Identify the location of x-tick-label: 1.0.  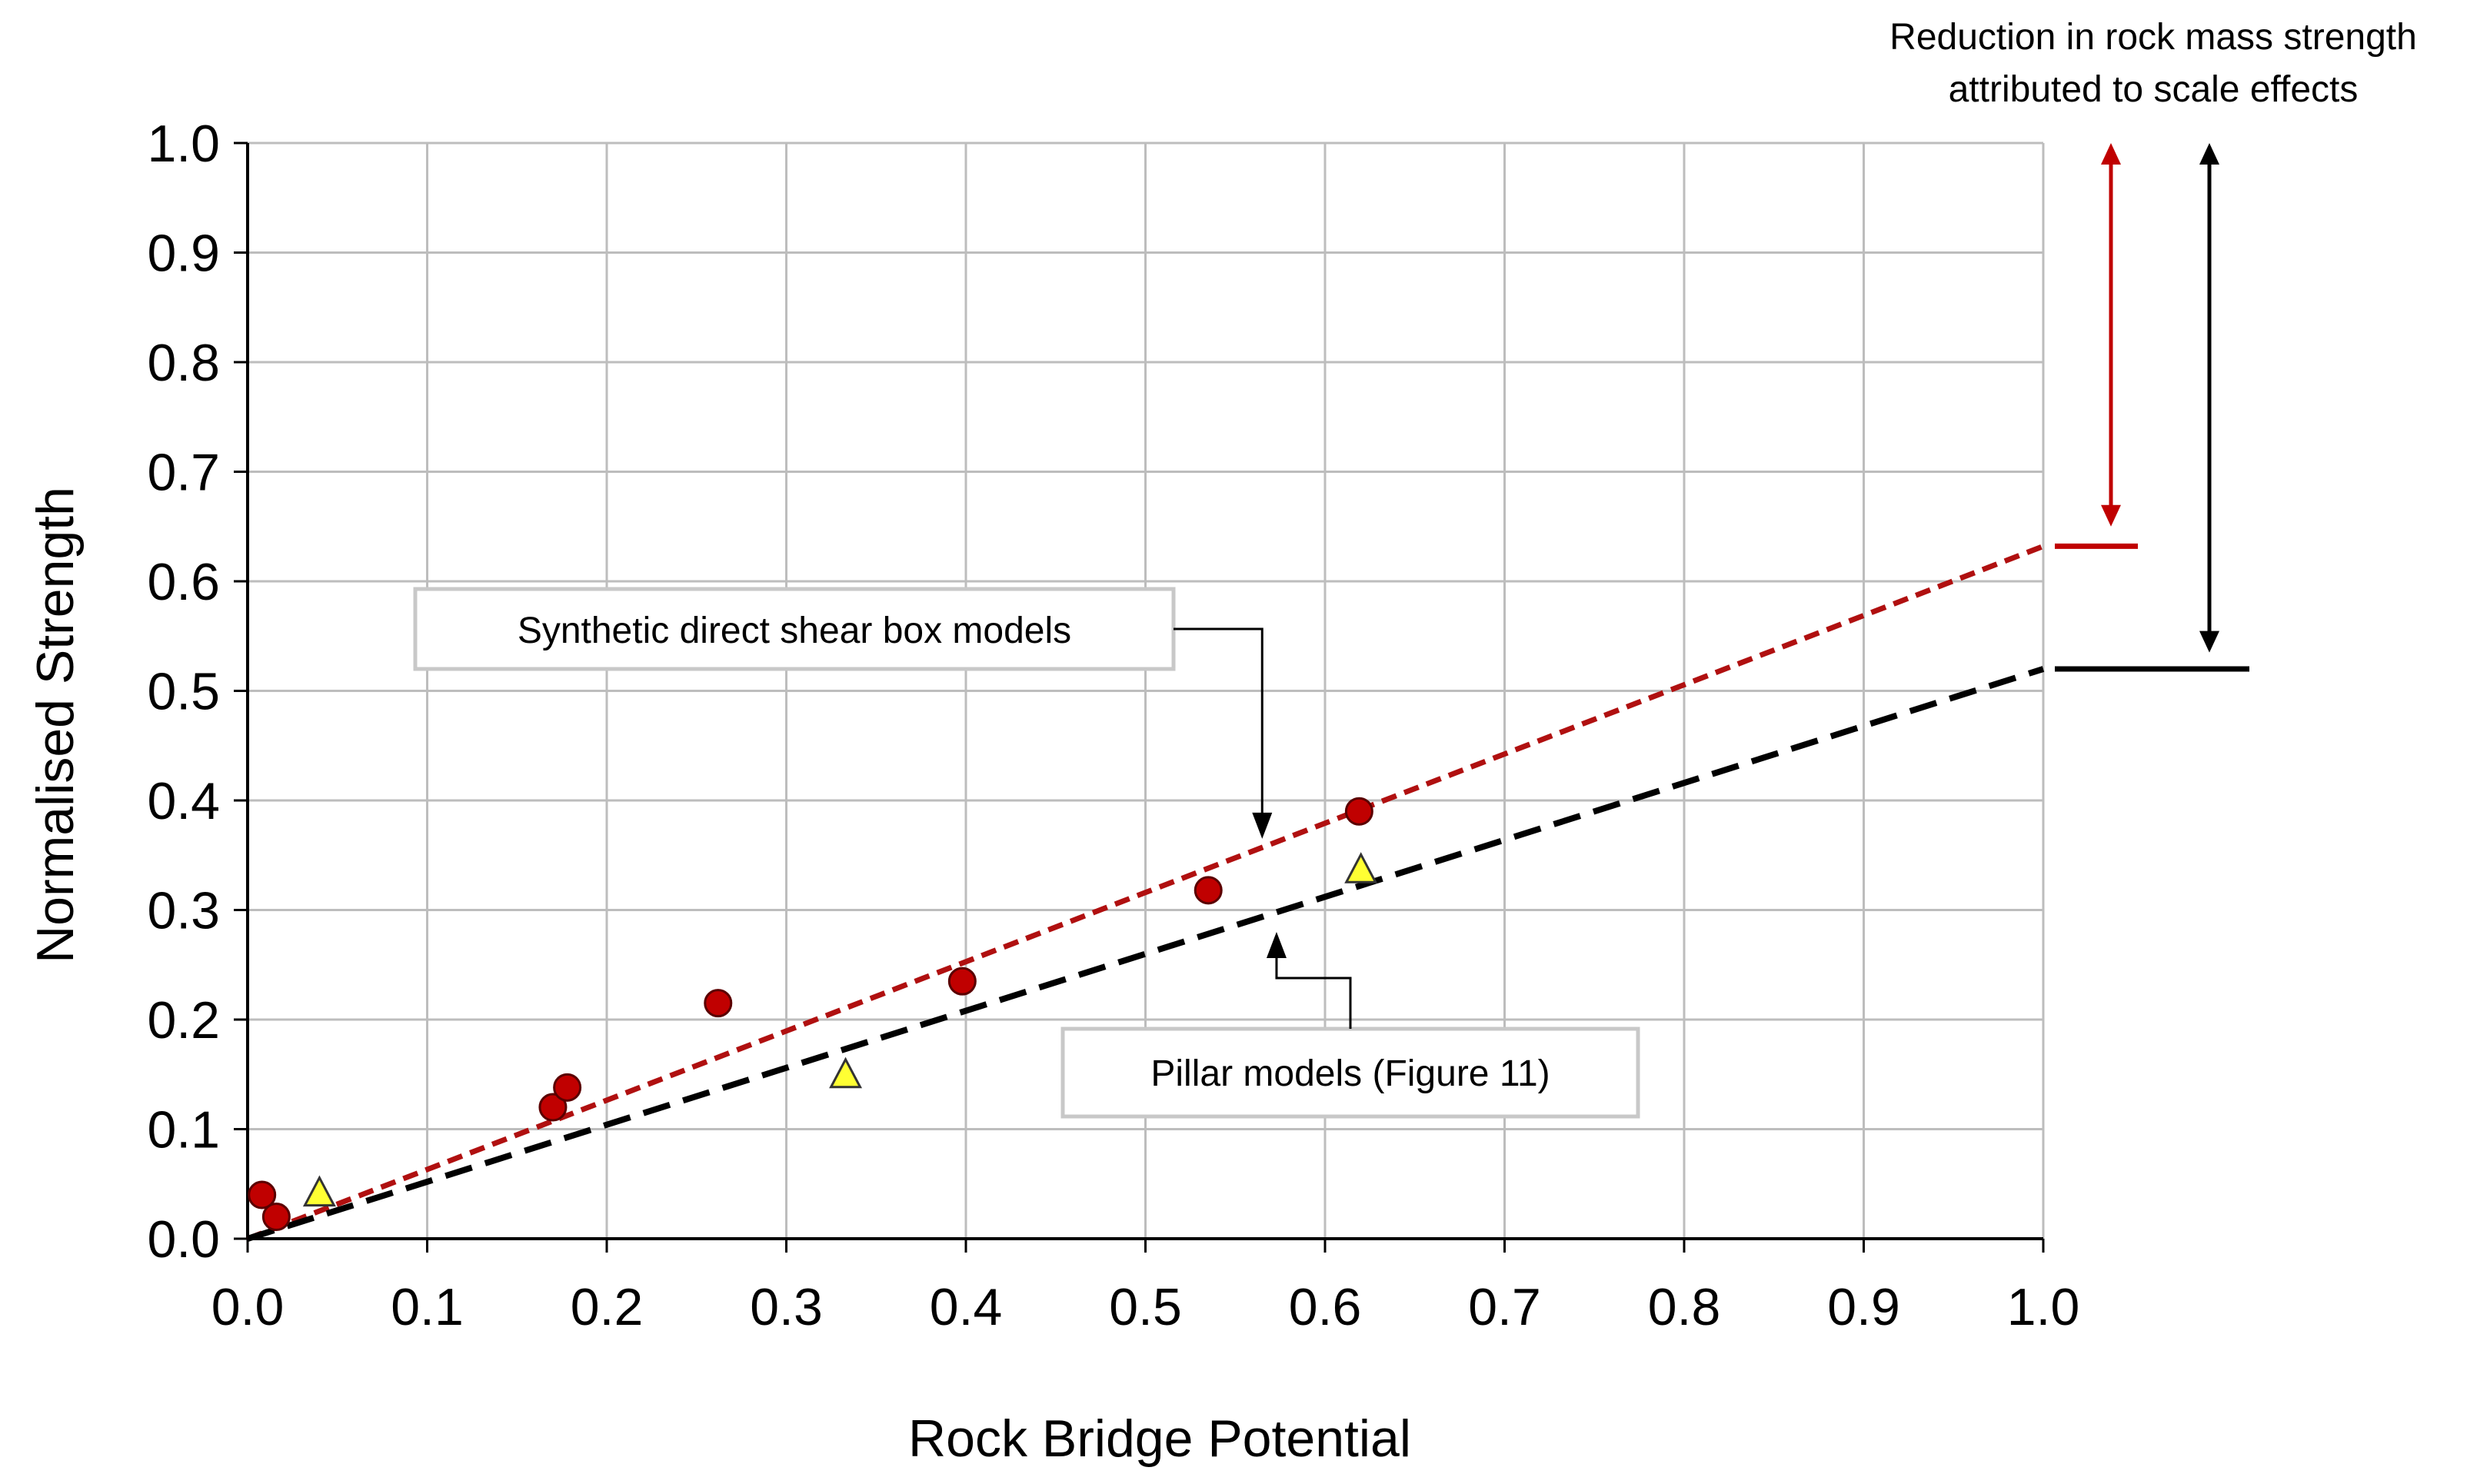
(2043, 1307).